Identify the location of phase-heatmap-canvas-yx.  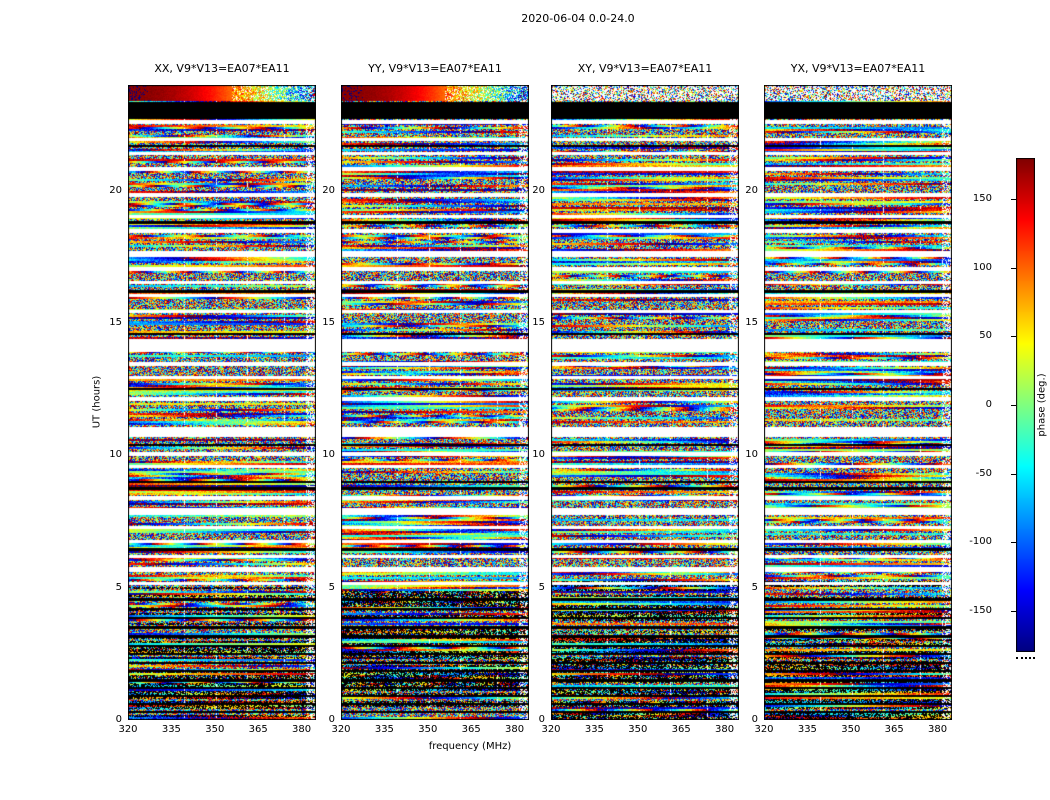
(858, 402).